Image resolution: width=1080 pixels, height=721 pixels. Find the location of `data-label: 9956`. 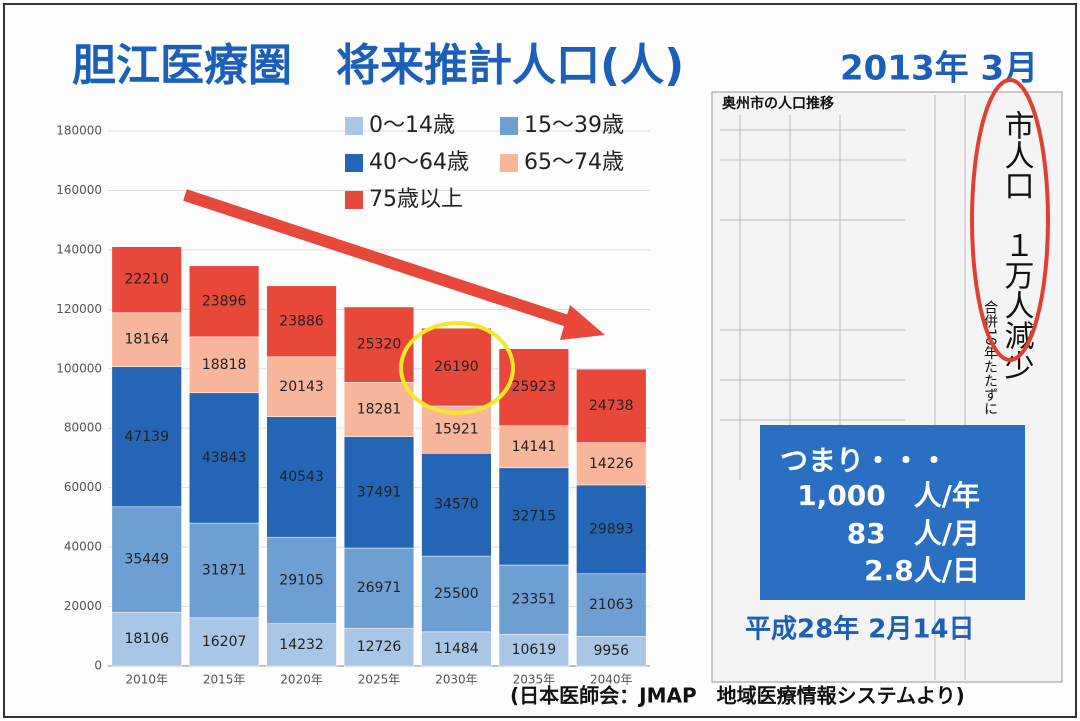

data-label: 9956 is located at coordinates (611, 651).